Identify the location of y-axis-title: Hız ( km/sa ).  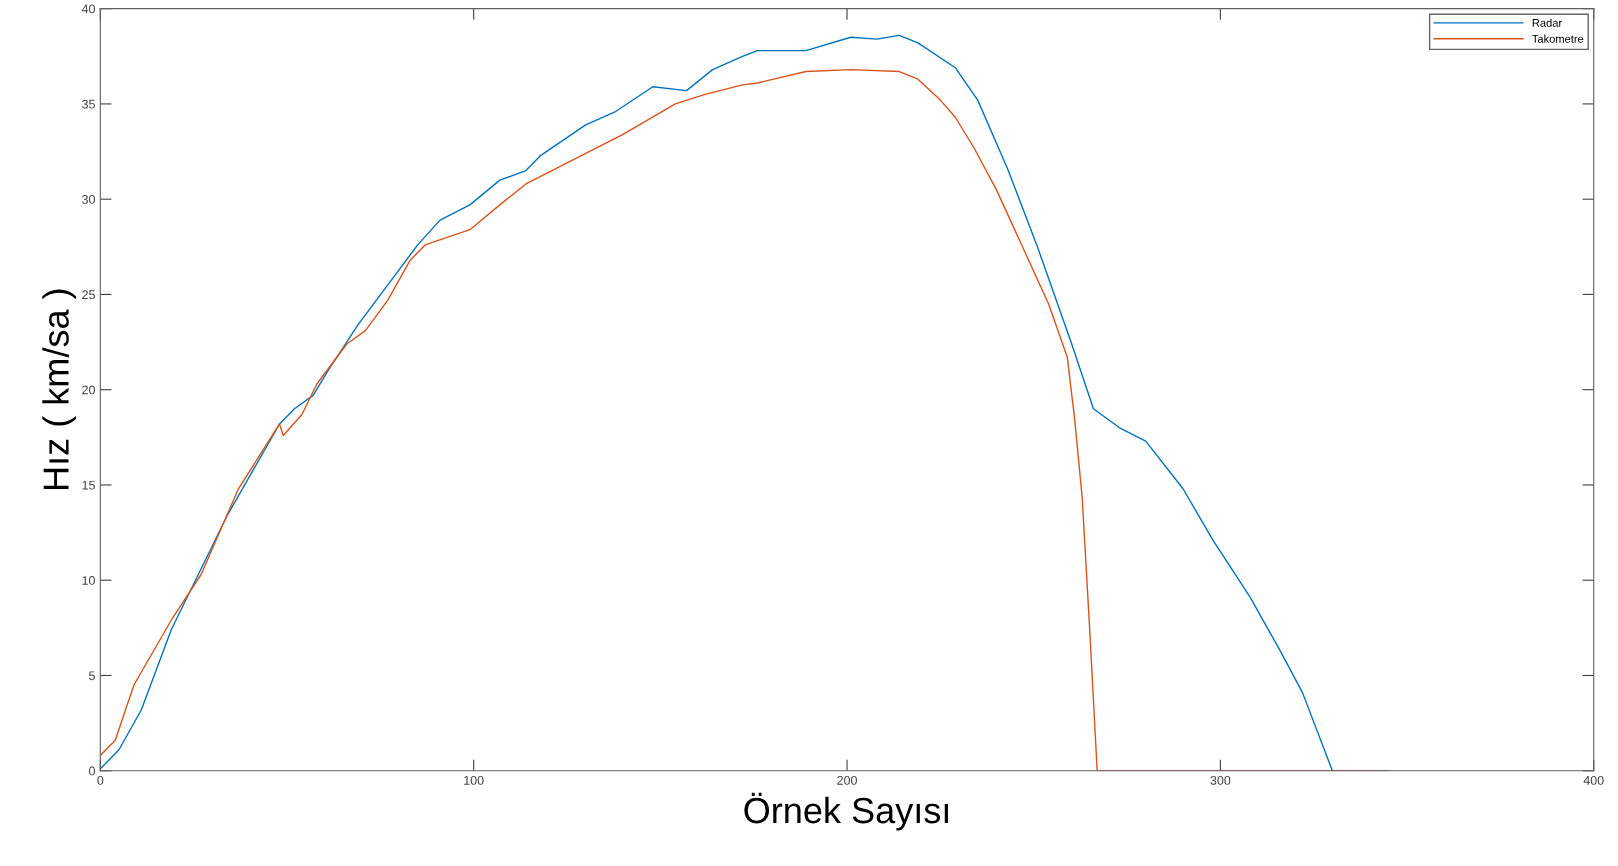
(59, 389).